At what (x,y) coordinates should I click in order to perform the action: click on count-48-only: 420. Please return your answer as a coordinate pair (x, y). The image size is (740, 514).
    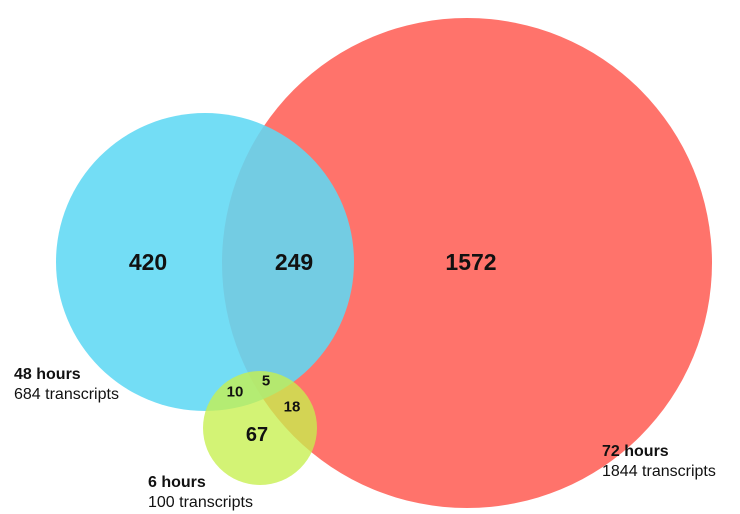
    Looking at the image, I should click on (148, 262).